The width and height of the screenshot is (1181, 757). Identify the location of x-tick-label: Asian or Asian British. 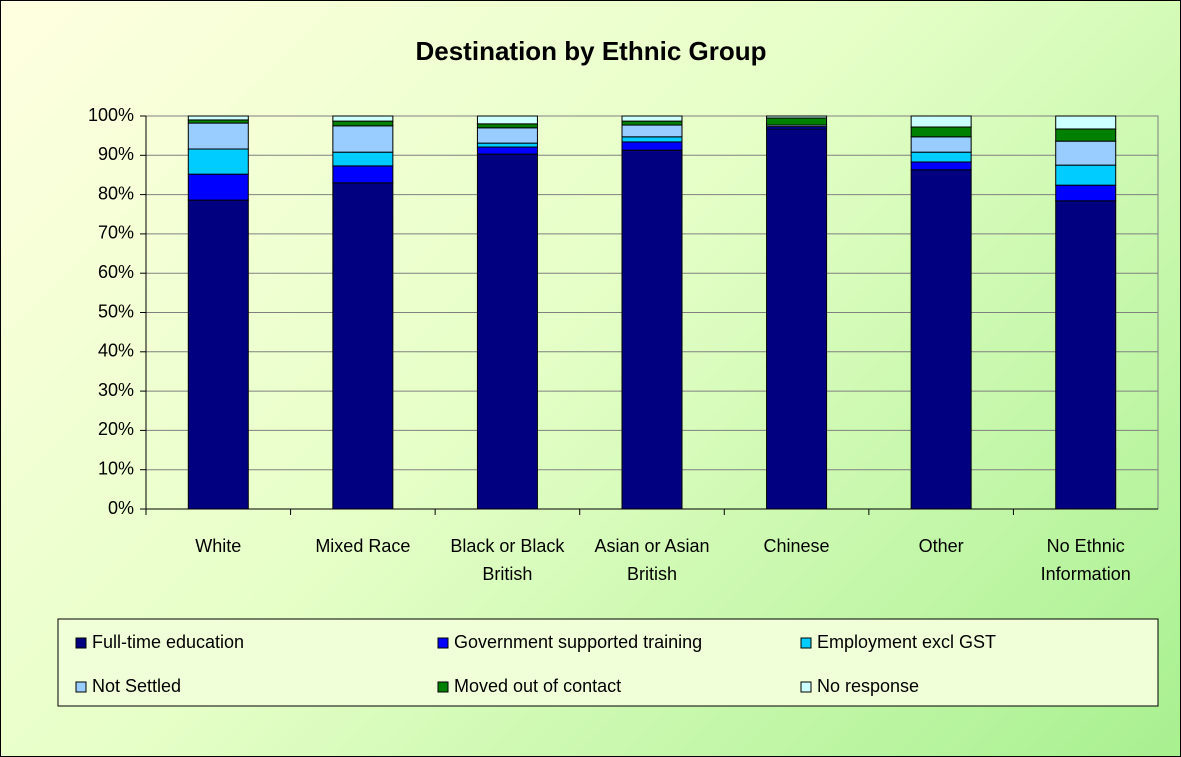
(652, 560).